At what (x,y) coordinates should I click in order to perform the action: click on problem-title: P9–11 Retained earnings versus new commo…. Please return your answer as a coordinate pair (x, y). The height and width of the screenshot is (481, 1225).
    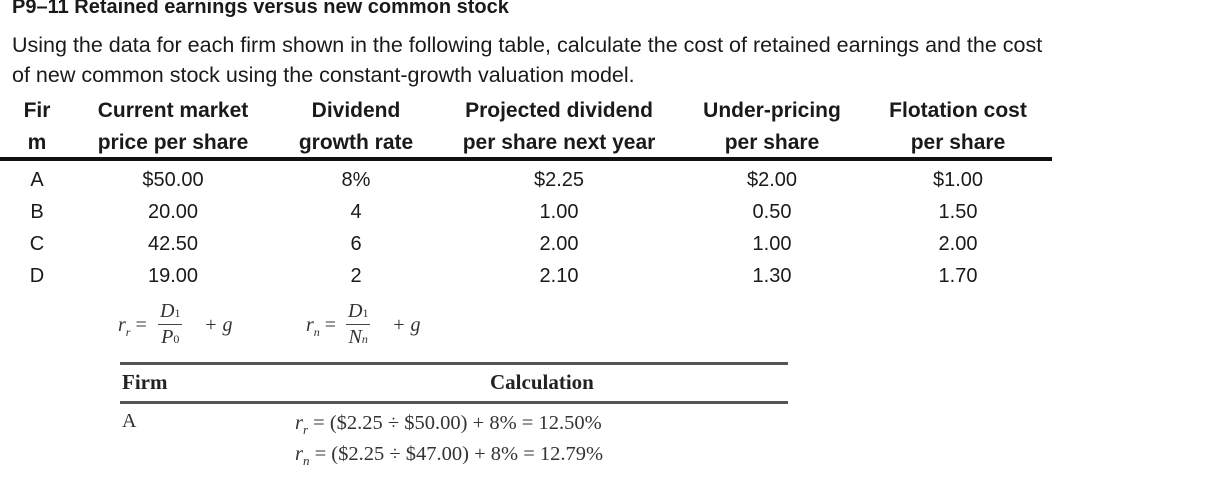
    Looking at the image, I should click on (260, 9).